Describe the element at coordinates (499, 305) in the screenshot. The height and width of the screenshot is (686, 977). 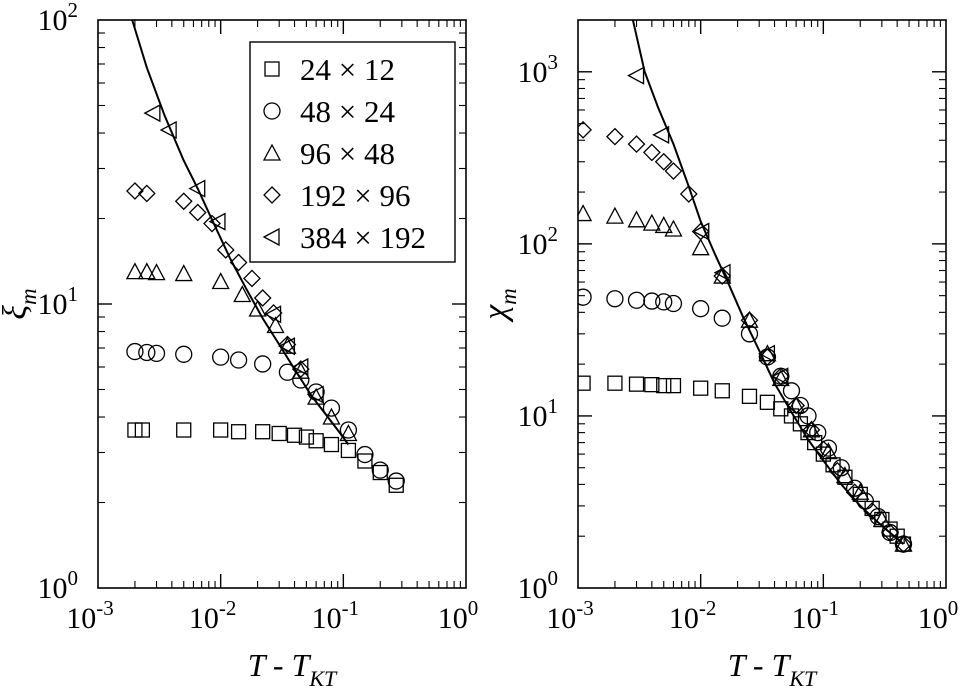
I see `y-axis-label: χm` at that location.